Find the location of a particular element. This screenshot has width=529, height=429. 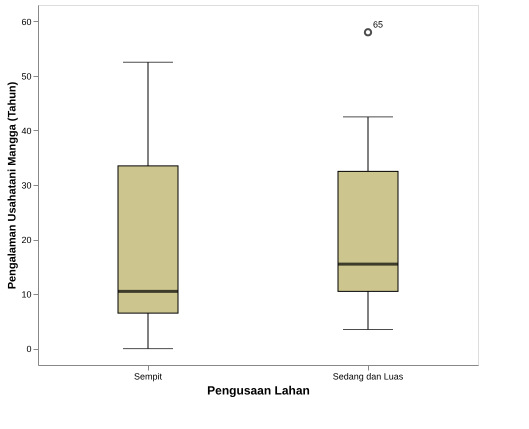

y-tick-label: 0 is located at coordinates (29, 349).